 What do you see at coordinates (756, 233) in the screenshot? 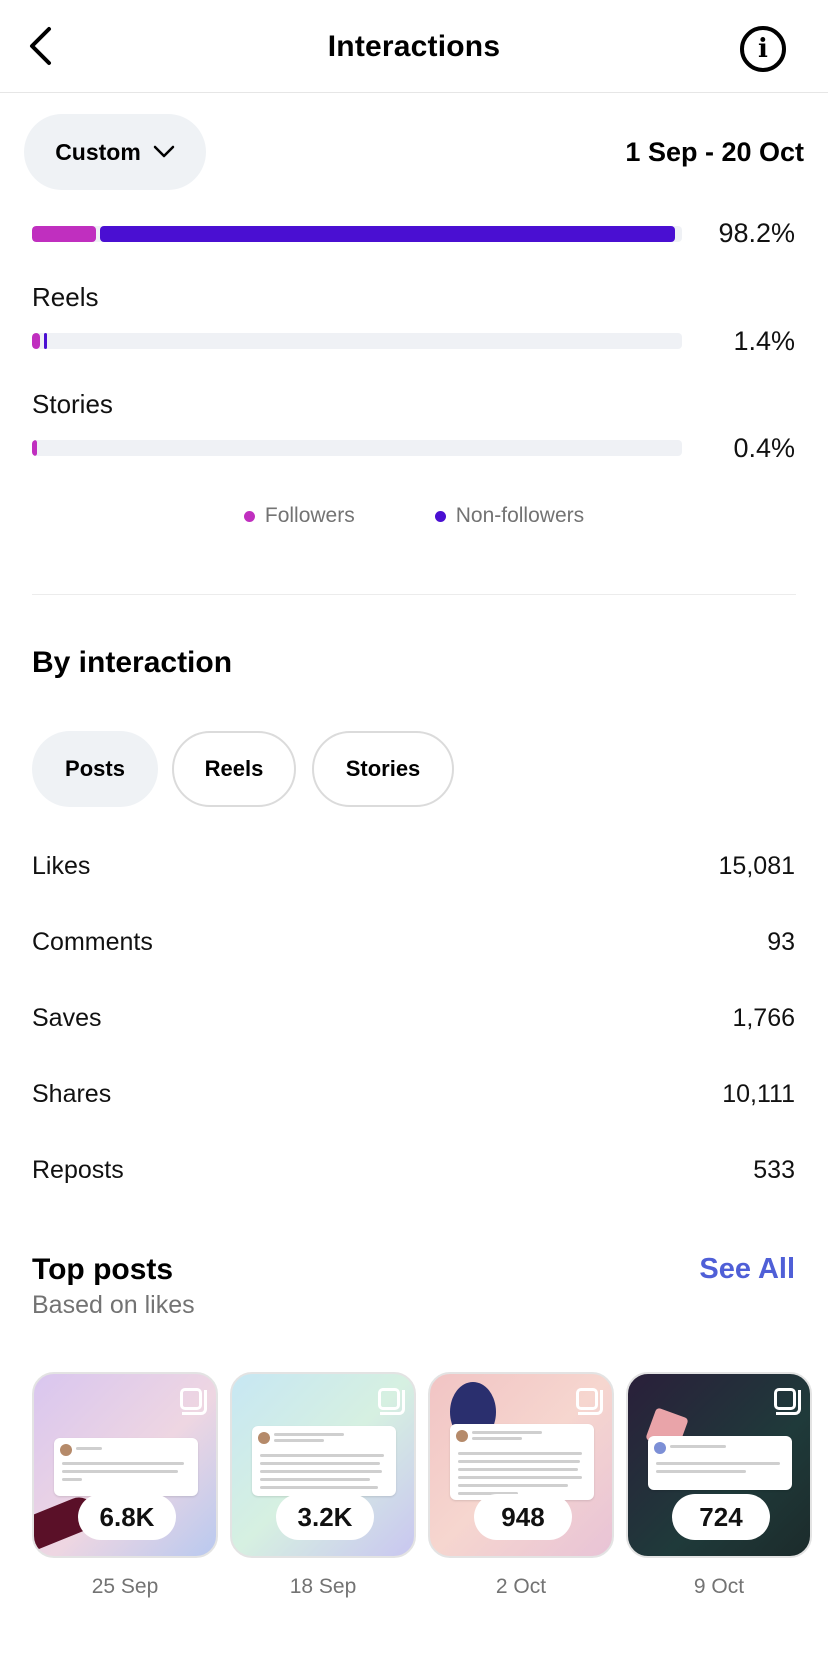
I see `breakdown-percent: 98.2%` at bounding box center [756, 233].